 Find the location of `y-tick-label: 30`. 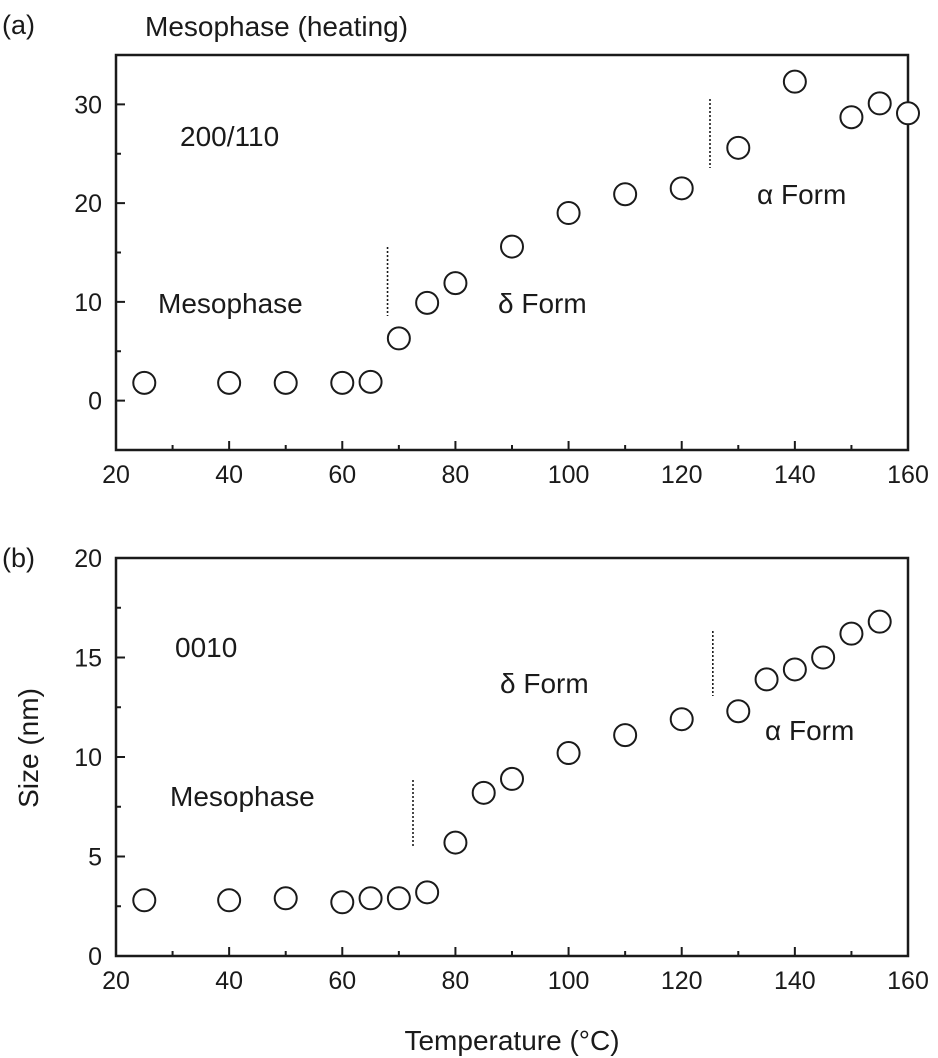

y-tick-label: 30 is located at coordinates (88, 105).